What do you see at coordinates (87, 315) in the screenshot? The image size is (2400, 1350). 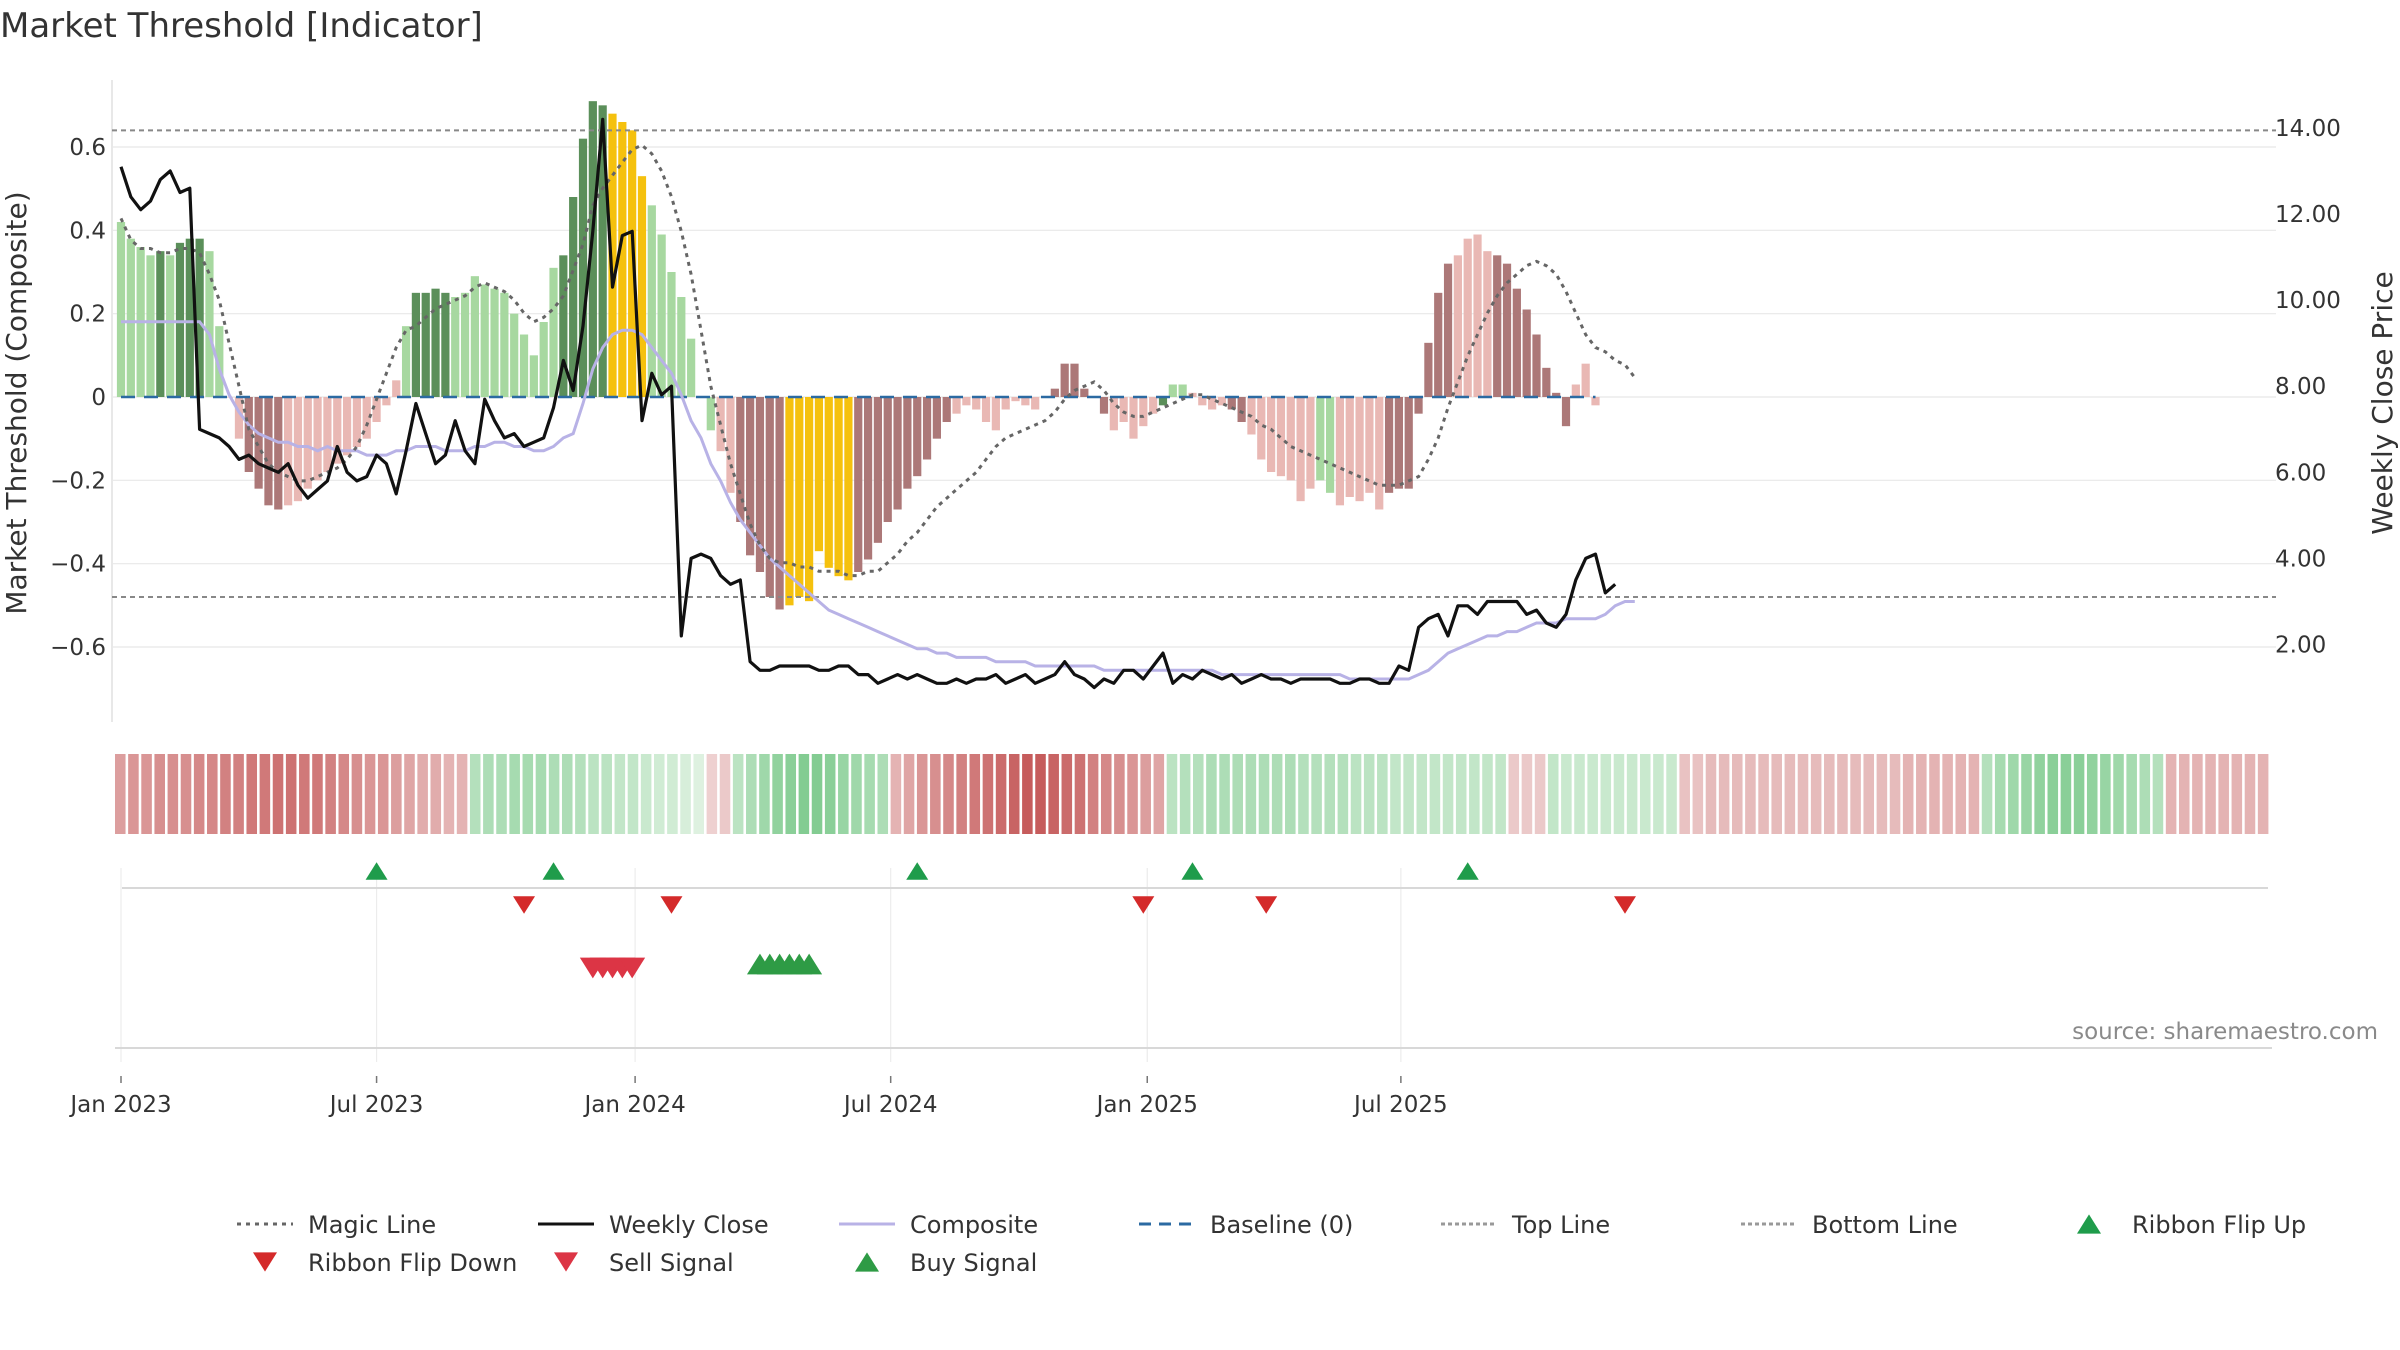 I see `y-tick-2: 0.2` at bounding box center [87, 315].